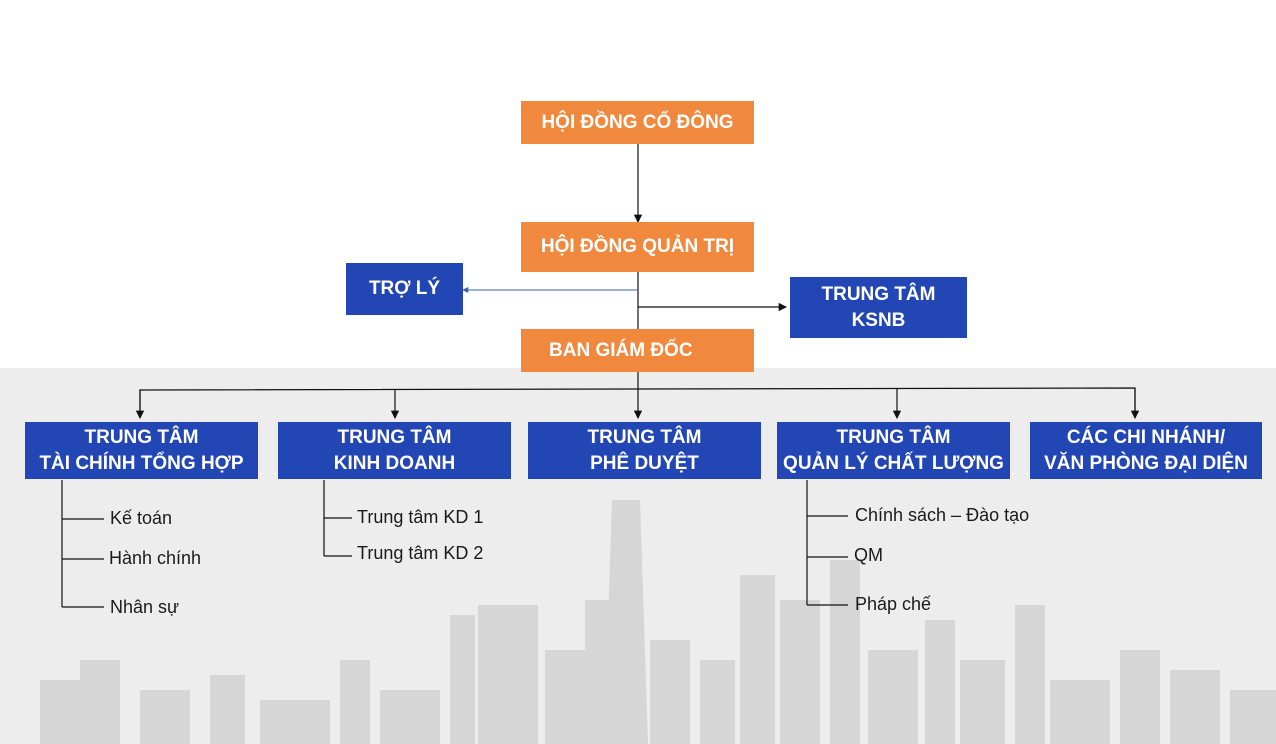 The height and width of the screenshot is (744, 1276). I want to click on sub-policy-training: Chính sách – Đào tạo, so click(942, 515).